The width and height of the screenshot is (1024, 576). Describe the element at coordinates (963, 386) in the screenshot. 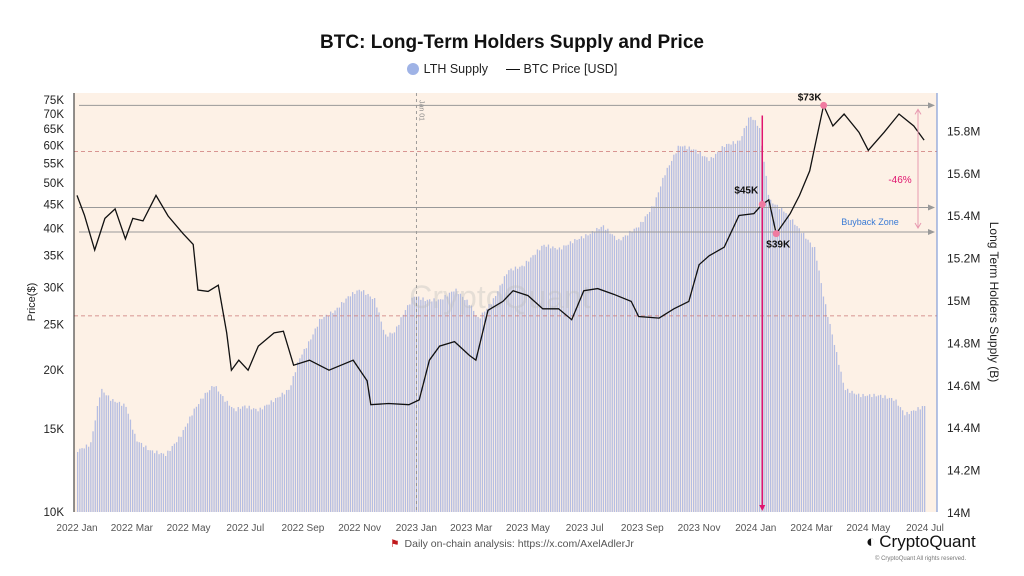

I see `y-right-tick-label: 14.6M` at that location.